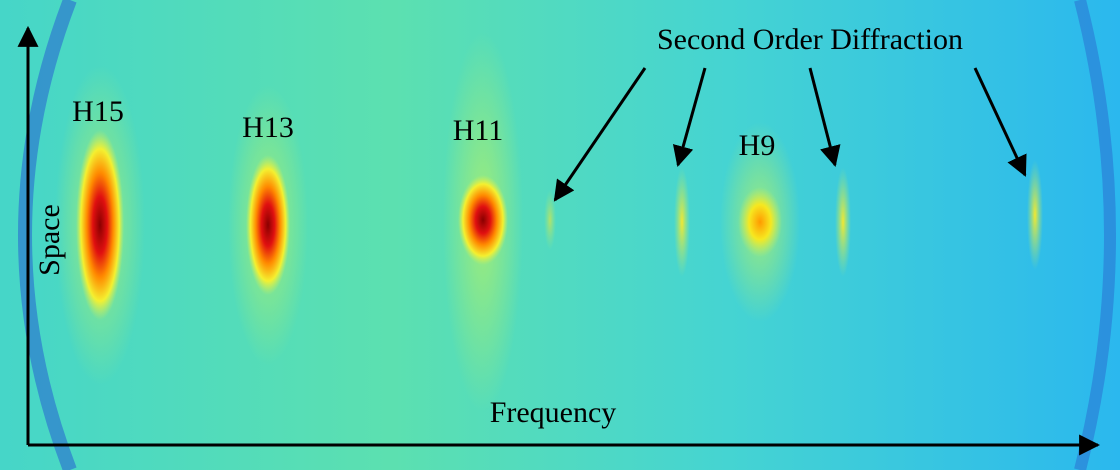 This screenshot has height=470, width=1120. What do you see at coordinates (553, 412) in the screenshot?
I see `x-axis-label: Frequency` at bounding box center [553, 412].